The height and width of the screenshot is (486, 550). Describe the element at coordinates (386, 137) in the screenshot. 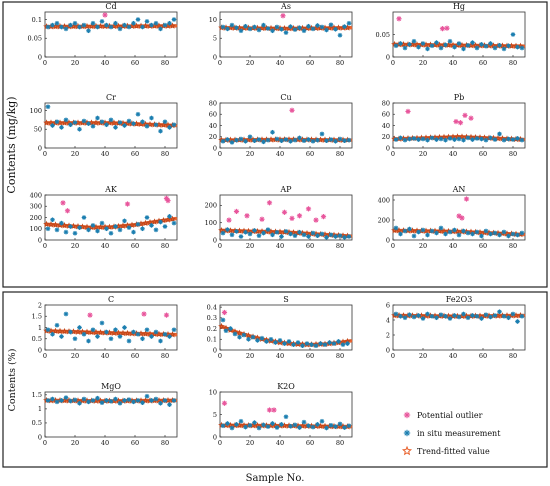

I see `y-tick-label: 20` at that location.